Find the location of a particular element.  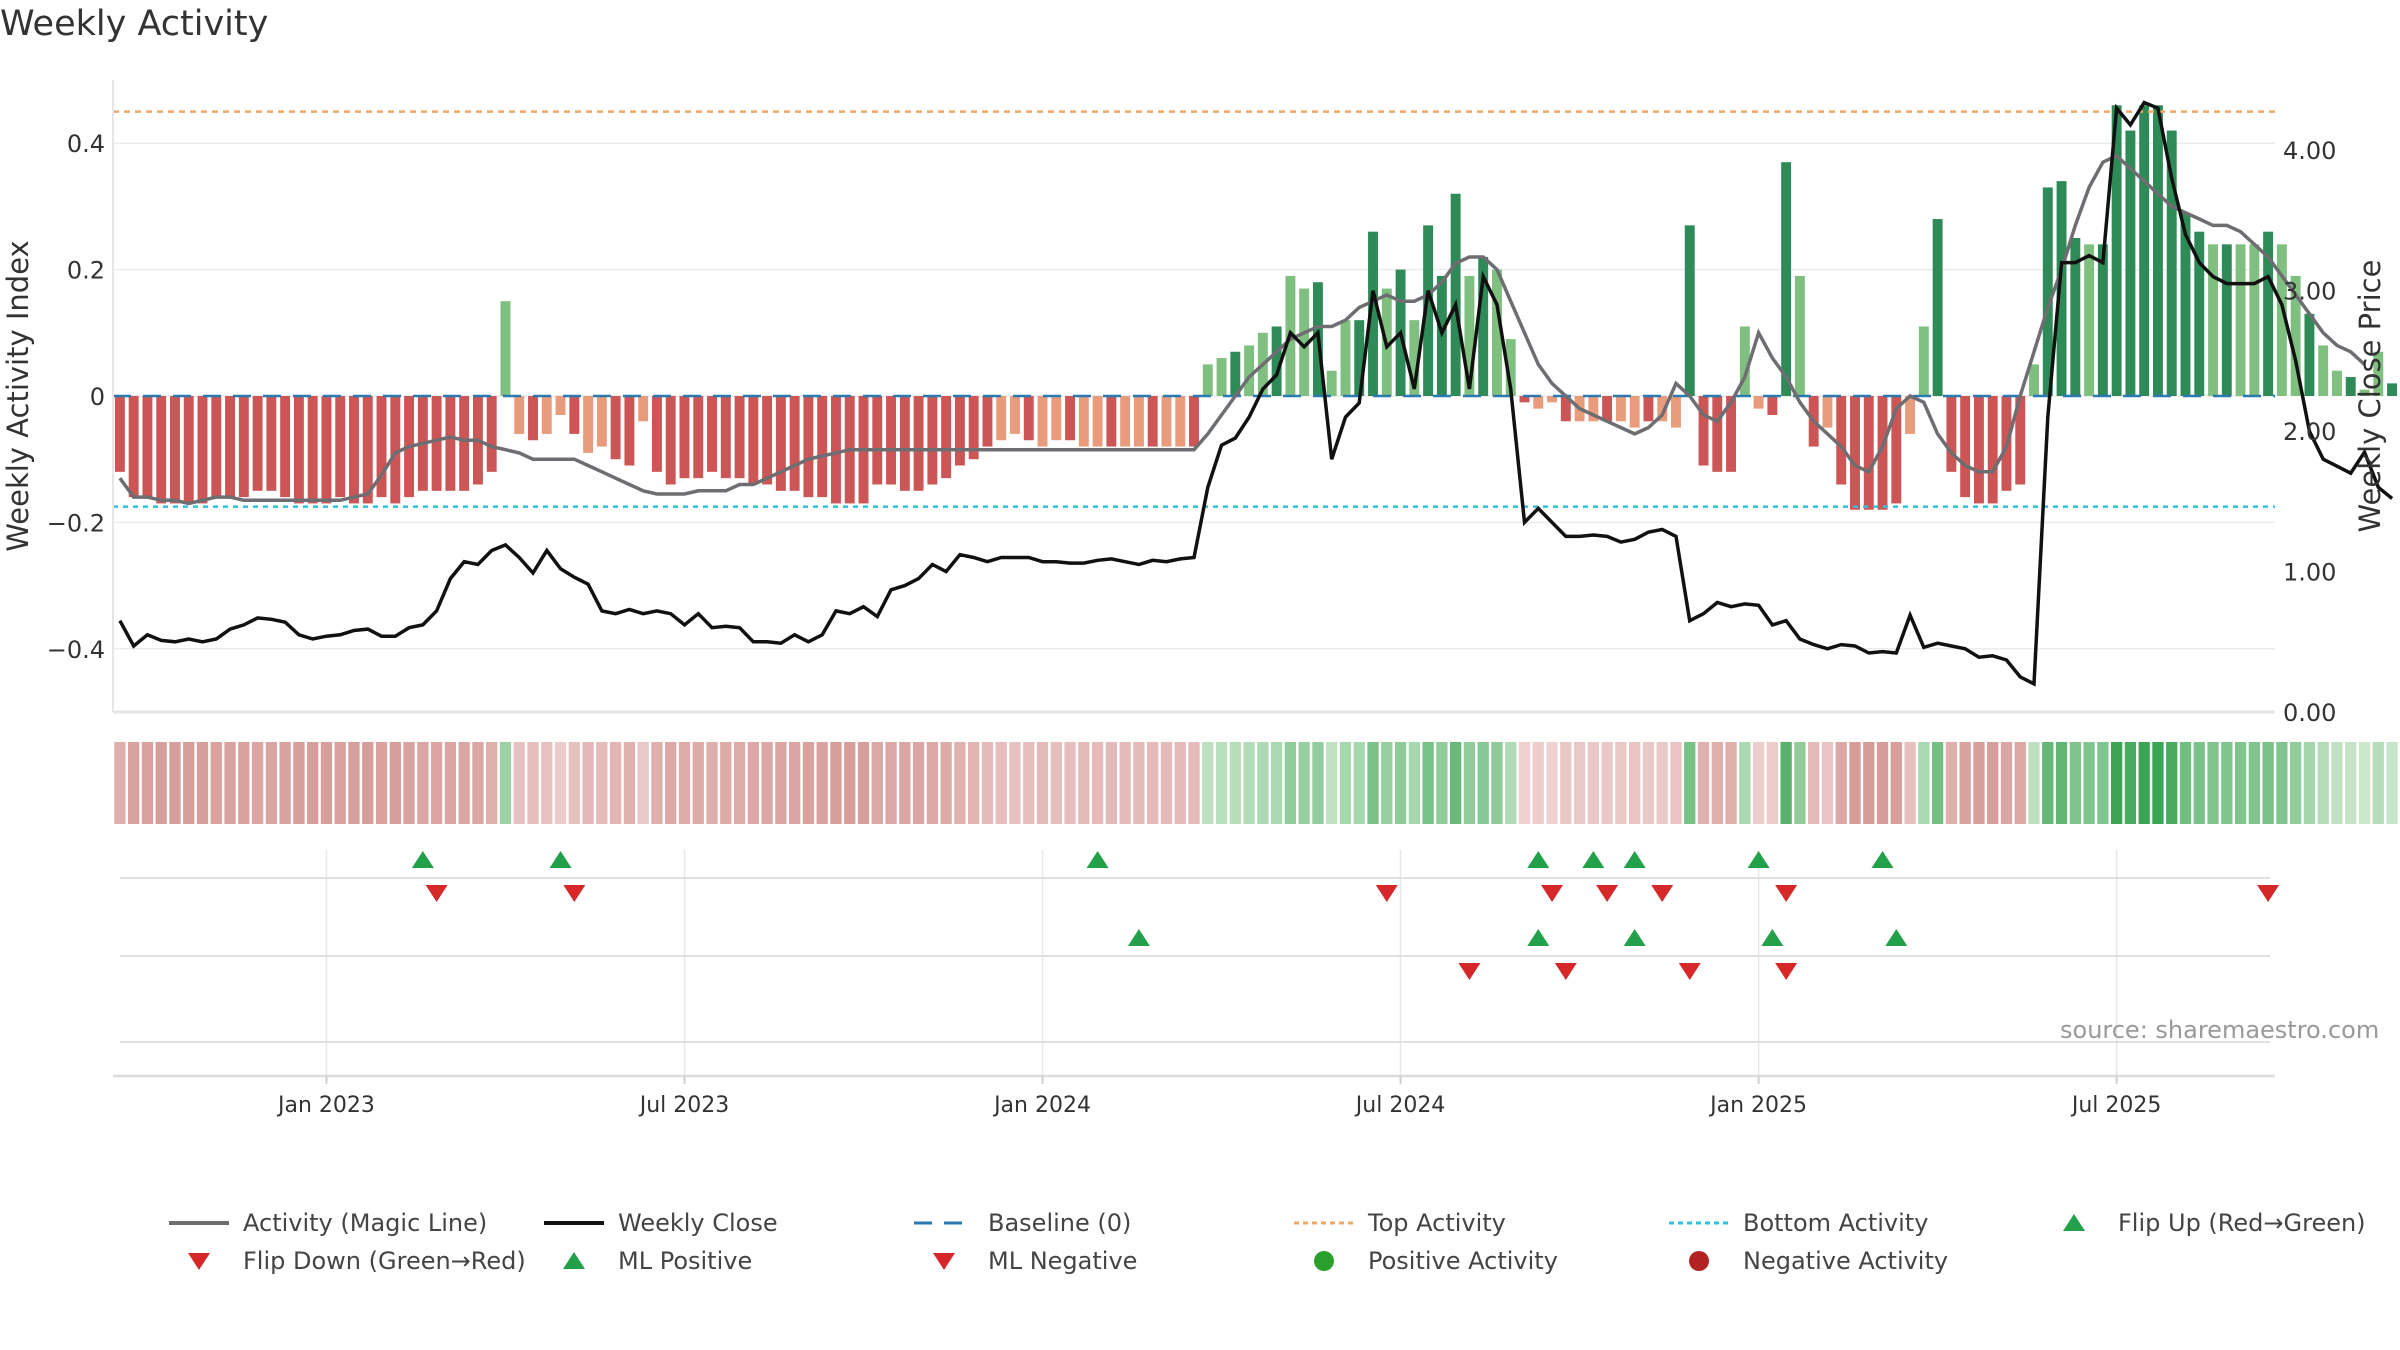

x-tick-label: Jan 2024 is located at coordinates (1041, 1105).